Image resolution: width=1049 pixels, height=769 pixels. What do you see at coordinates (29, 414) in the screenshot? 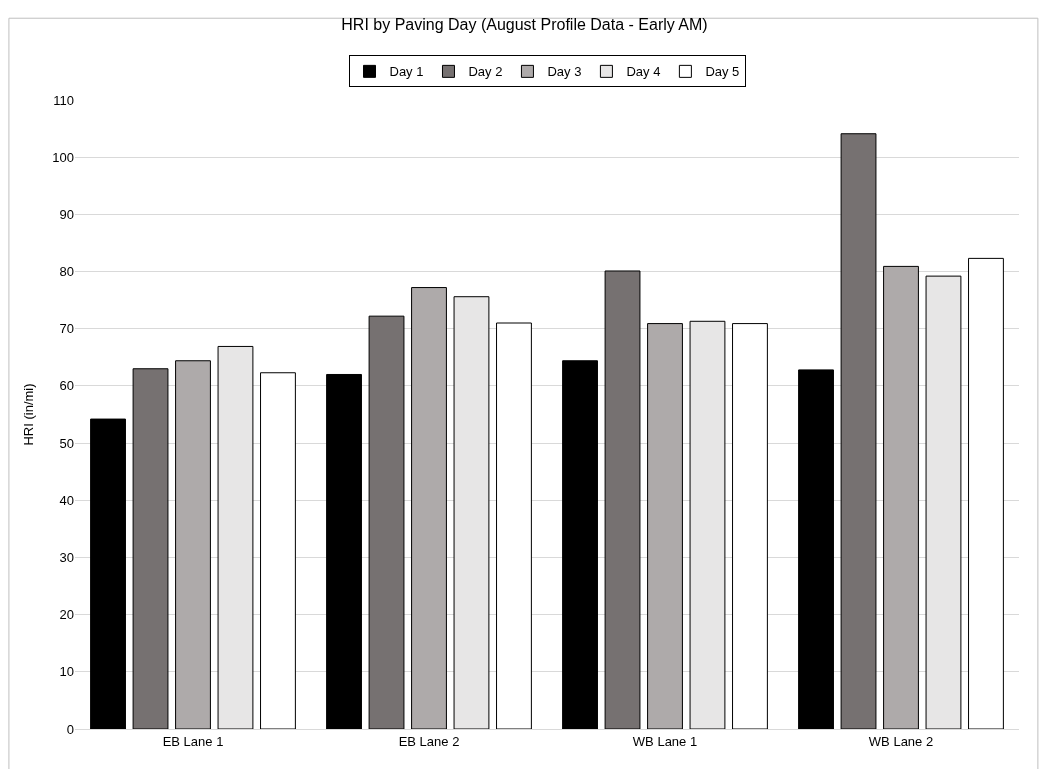
I see `y-axis-title: HRI (in/mi)` at bounding box center [29, 414].